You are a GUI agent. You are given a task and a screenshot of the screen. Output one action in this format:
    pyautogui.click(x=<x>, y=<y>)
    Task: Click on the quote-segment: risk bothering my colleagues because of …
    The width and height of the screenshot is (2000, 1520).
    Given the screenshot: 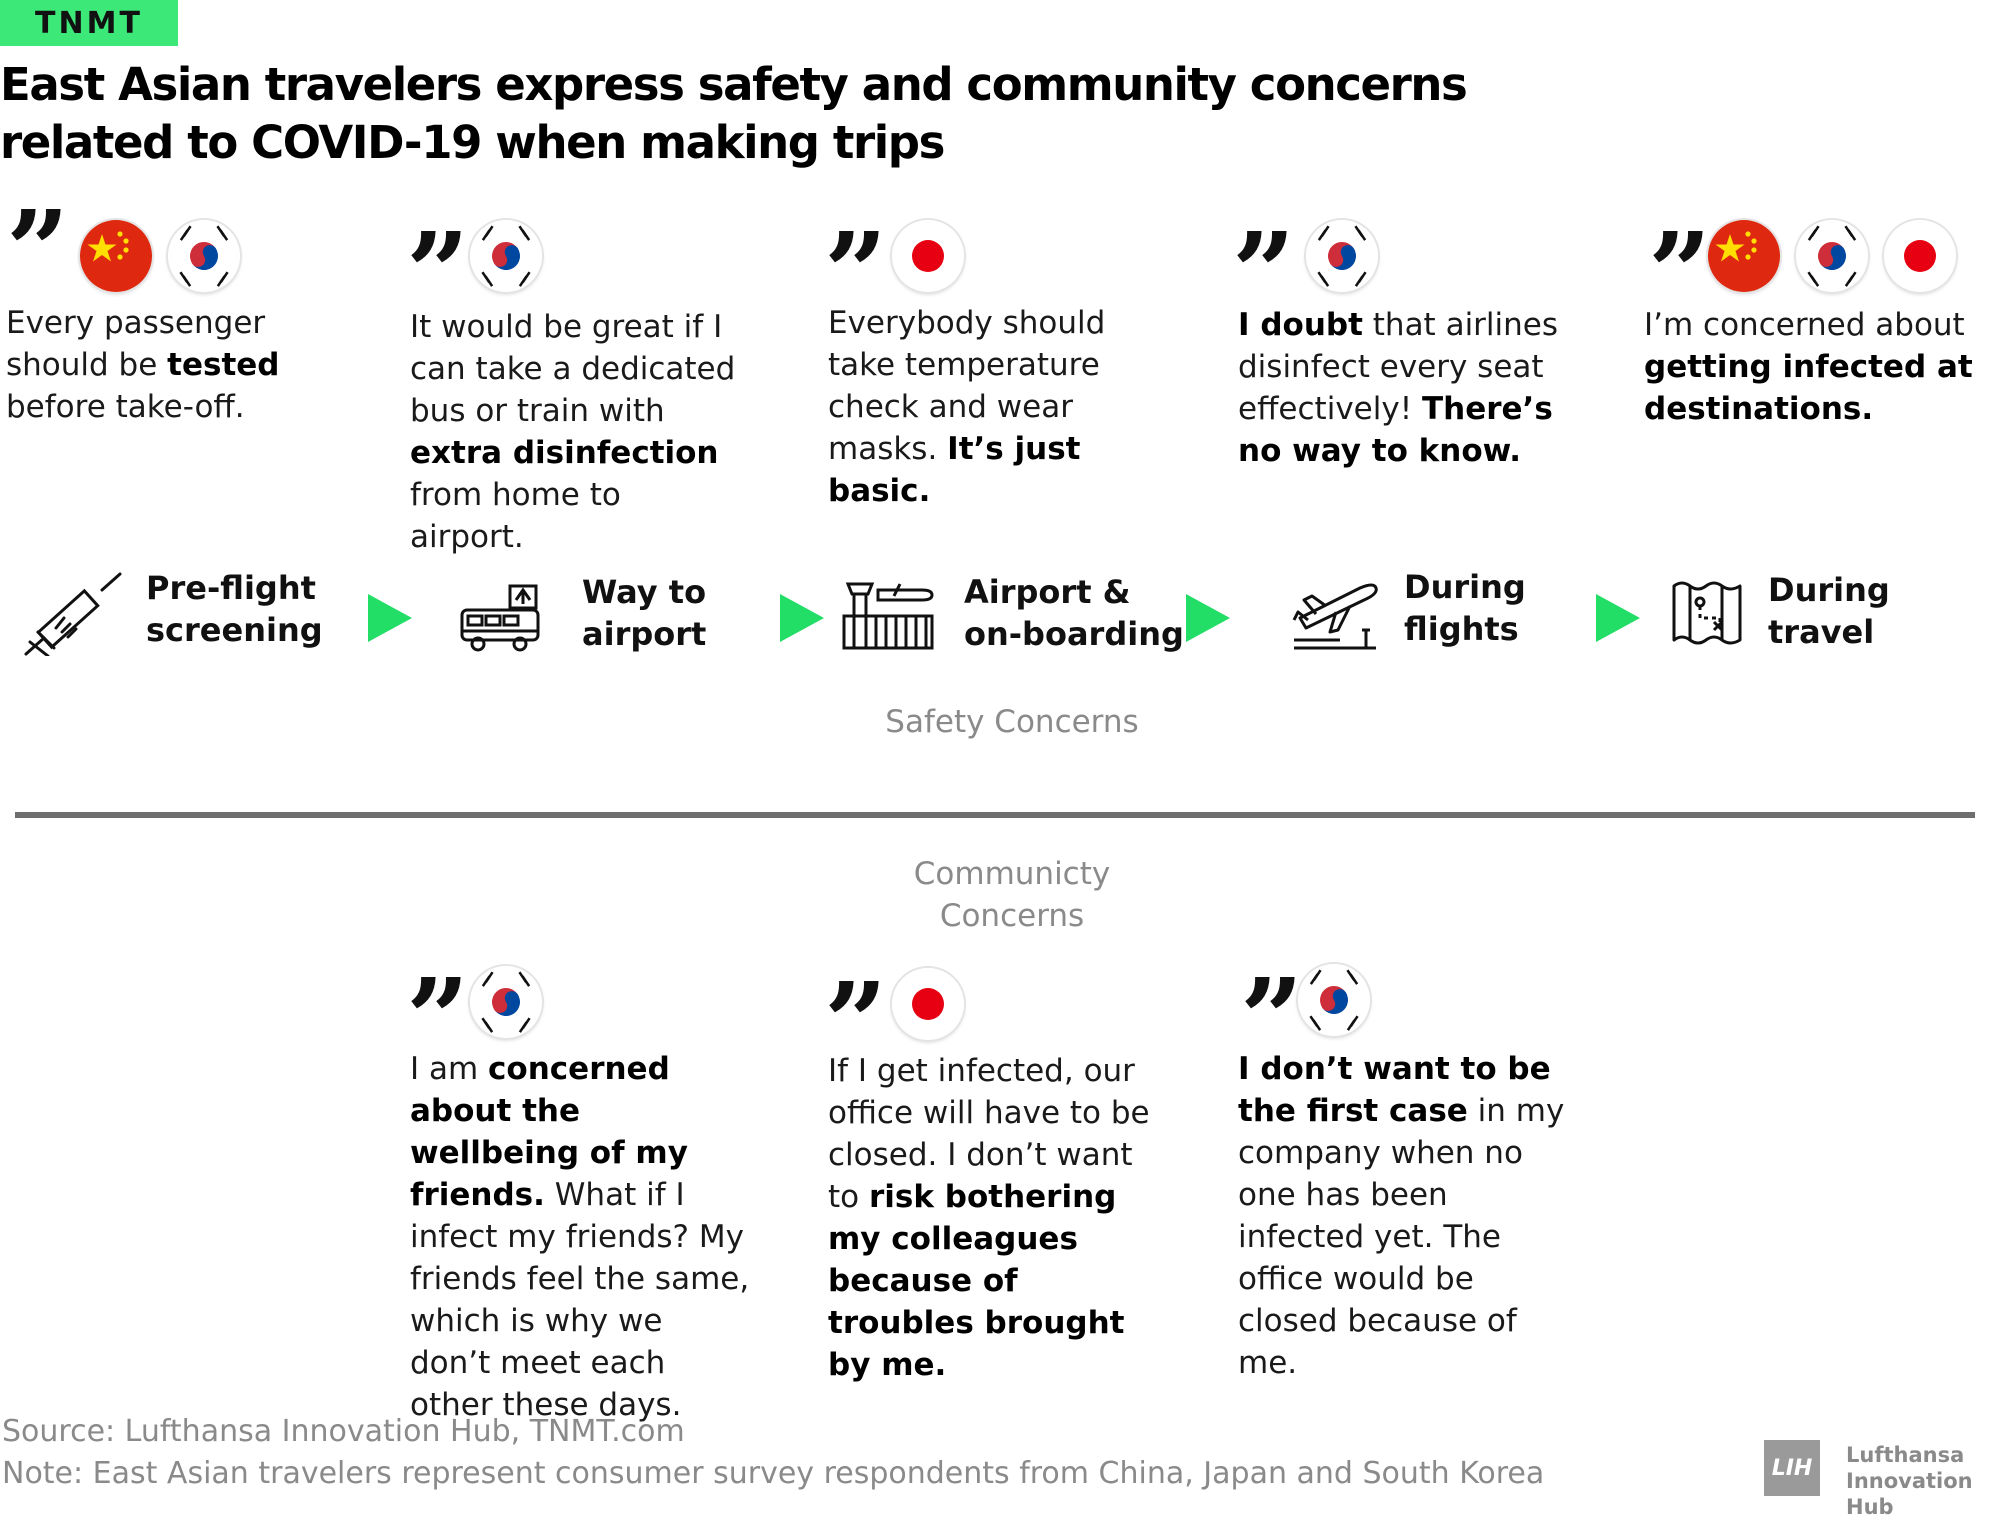 What is the action you would take?
    pyautogui.click(x=976, y=1281)
    